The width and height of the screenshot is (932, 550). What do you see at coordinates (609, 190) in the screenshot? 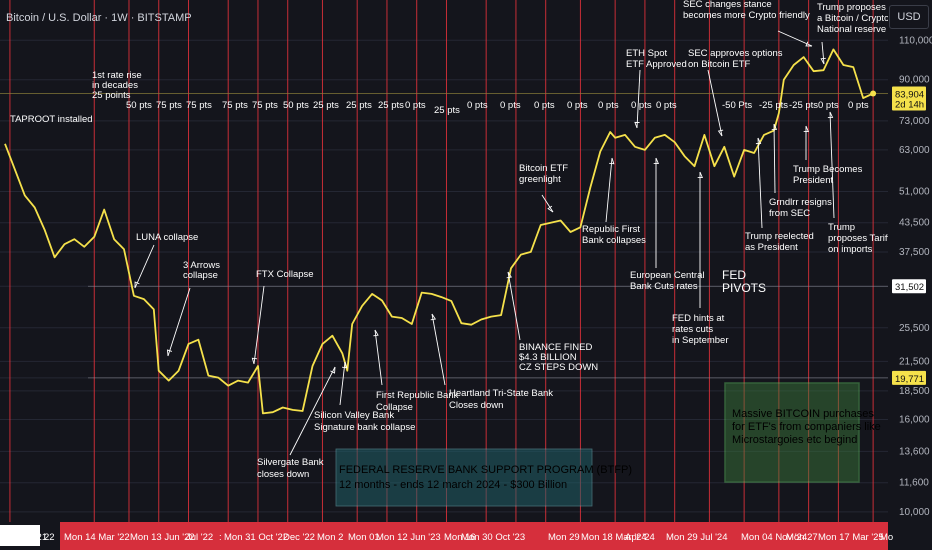
I see `republic-first-arrow` at bounding box center [609, 190].